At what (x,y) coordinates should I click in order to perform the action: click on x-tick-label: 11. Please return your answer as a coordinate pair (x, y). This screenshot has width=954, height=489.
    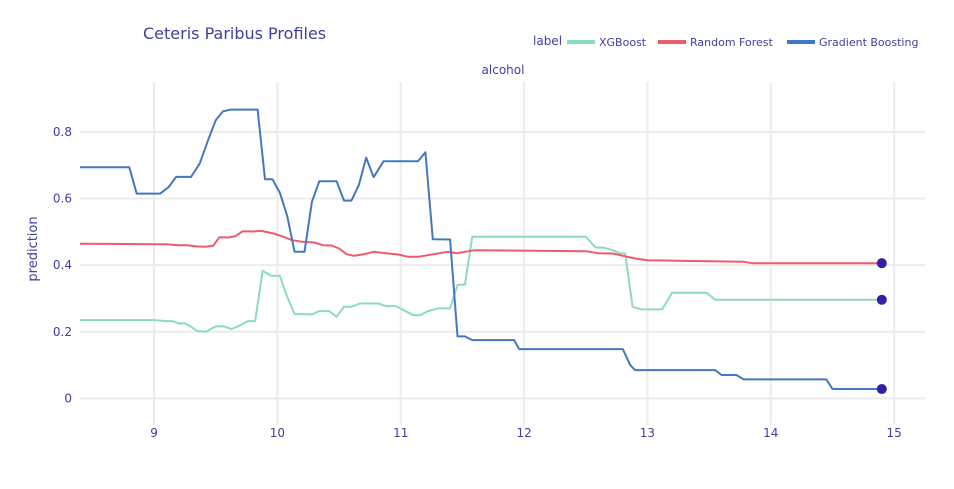
    Looking at the image, I should click on (400, 433).